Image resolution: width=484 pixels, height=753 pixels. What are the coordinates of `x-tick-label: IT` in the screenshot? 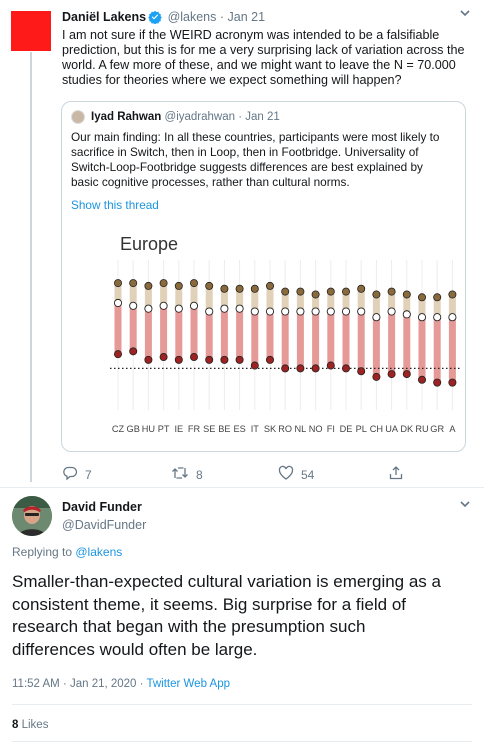 It's located at (255, 429).